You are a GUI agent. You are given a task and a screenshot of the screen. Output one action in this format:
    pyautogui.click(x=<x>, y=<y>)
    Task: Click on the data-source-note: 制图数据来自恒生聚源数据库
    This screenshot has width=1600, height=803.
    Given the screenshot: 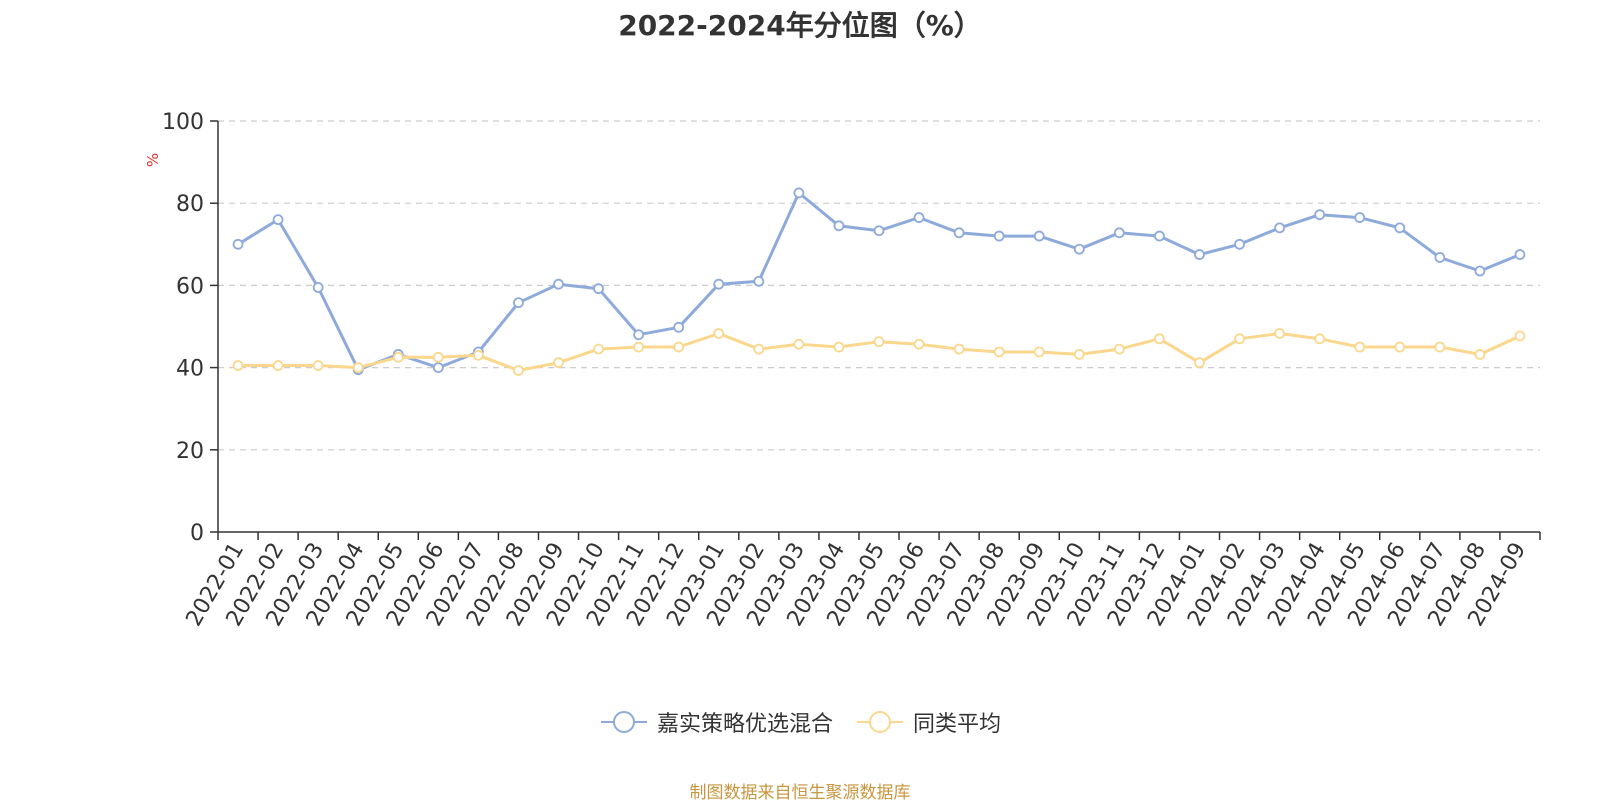 What is the action you would take?
    pyautogui.click(x=800, y=793)
    